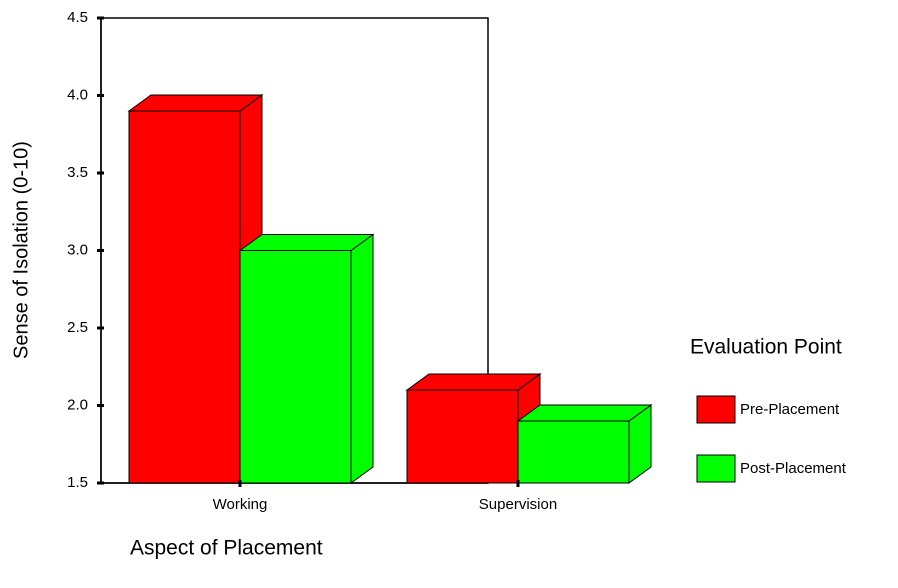 Image resolution: width=898 pixels, height=588 pixels. I want to click on x-tick-label: Supervision, so click(518, 504).